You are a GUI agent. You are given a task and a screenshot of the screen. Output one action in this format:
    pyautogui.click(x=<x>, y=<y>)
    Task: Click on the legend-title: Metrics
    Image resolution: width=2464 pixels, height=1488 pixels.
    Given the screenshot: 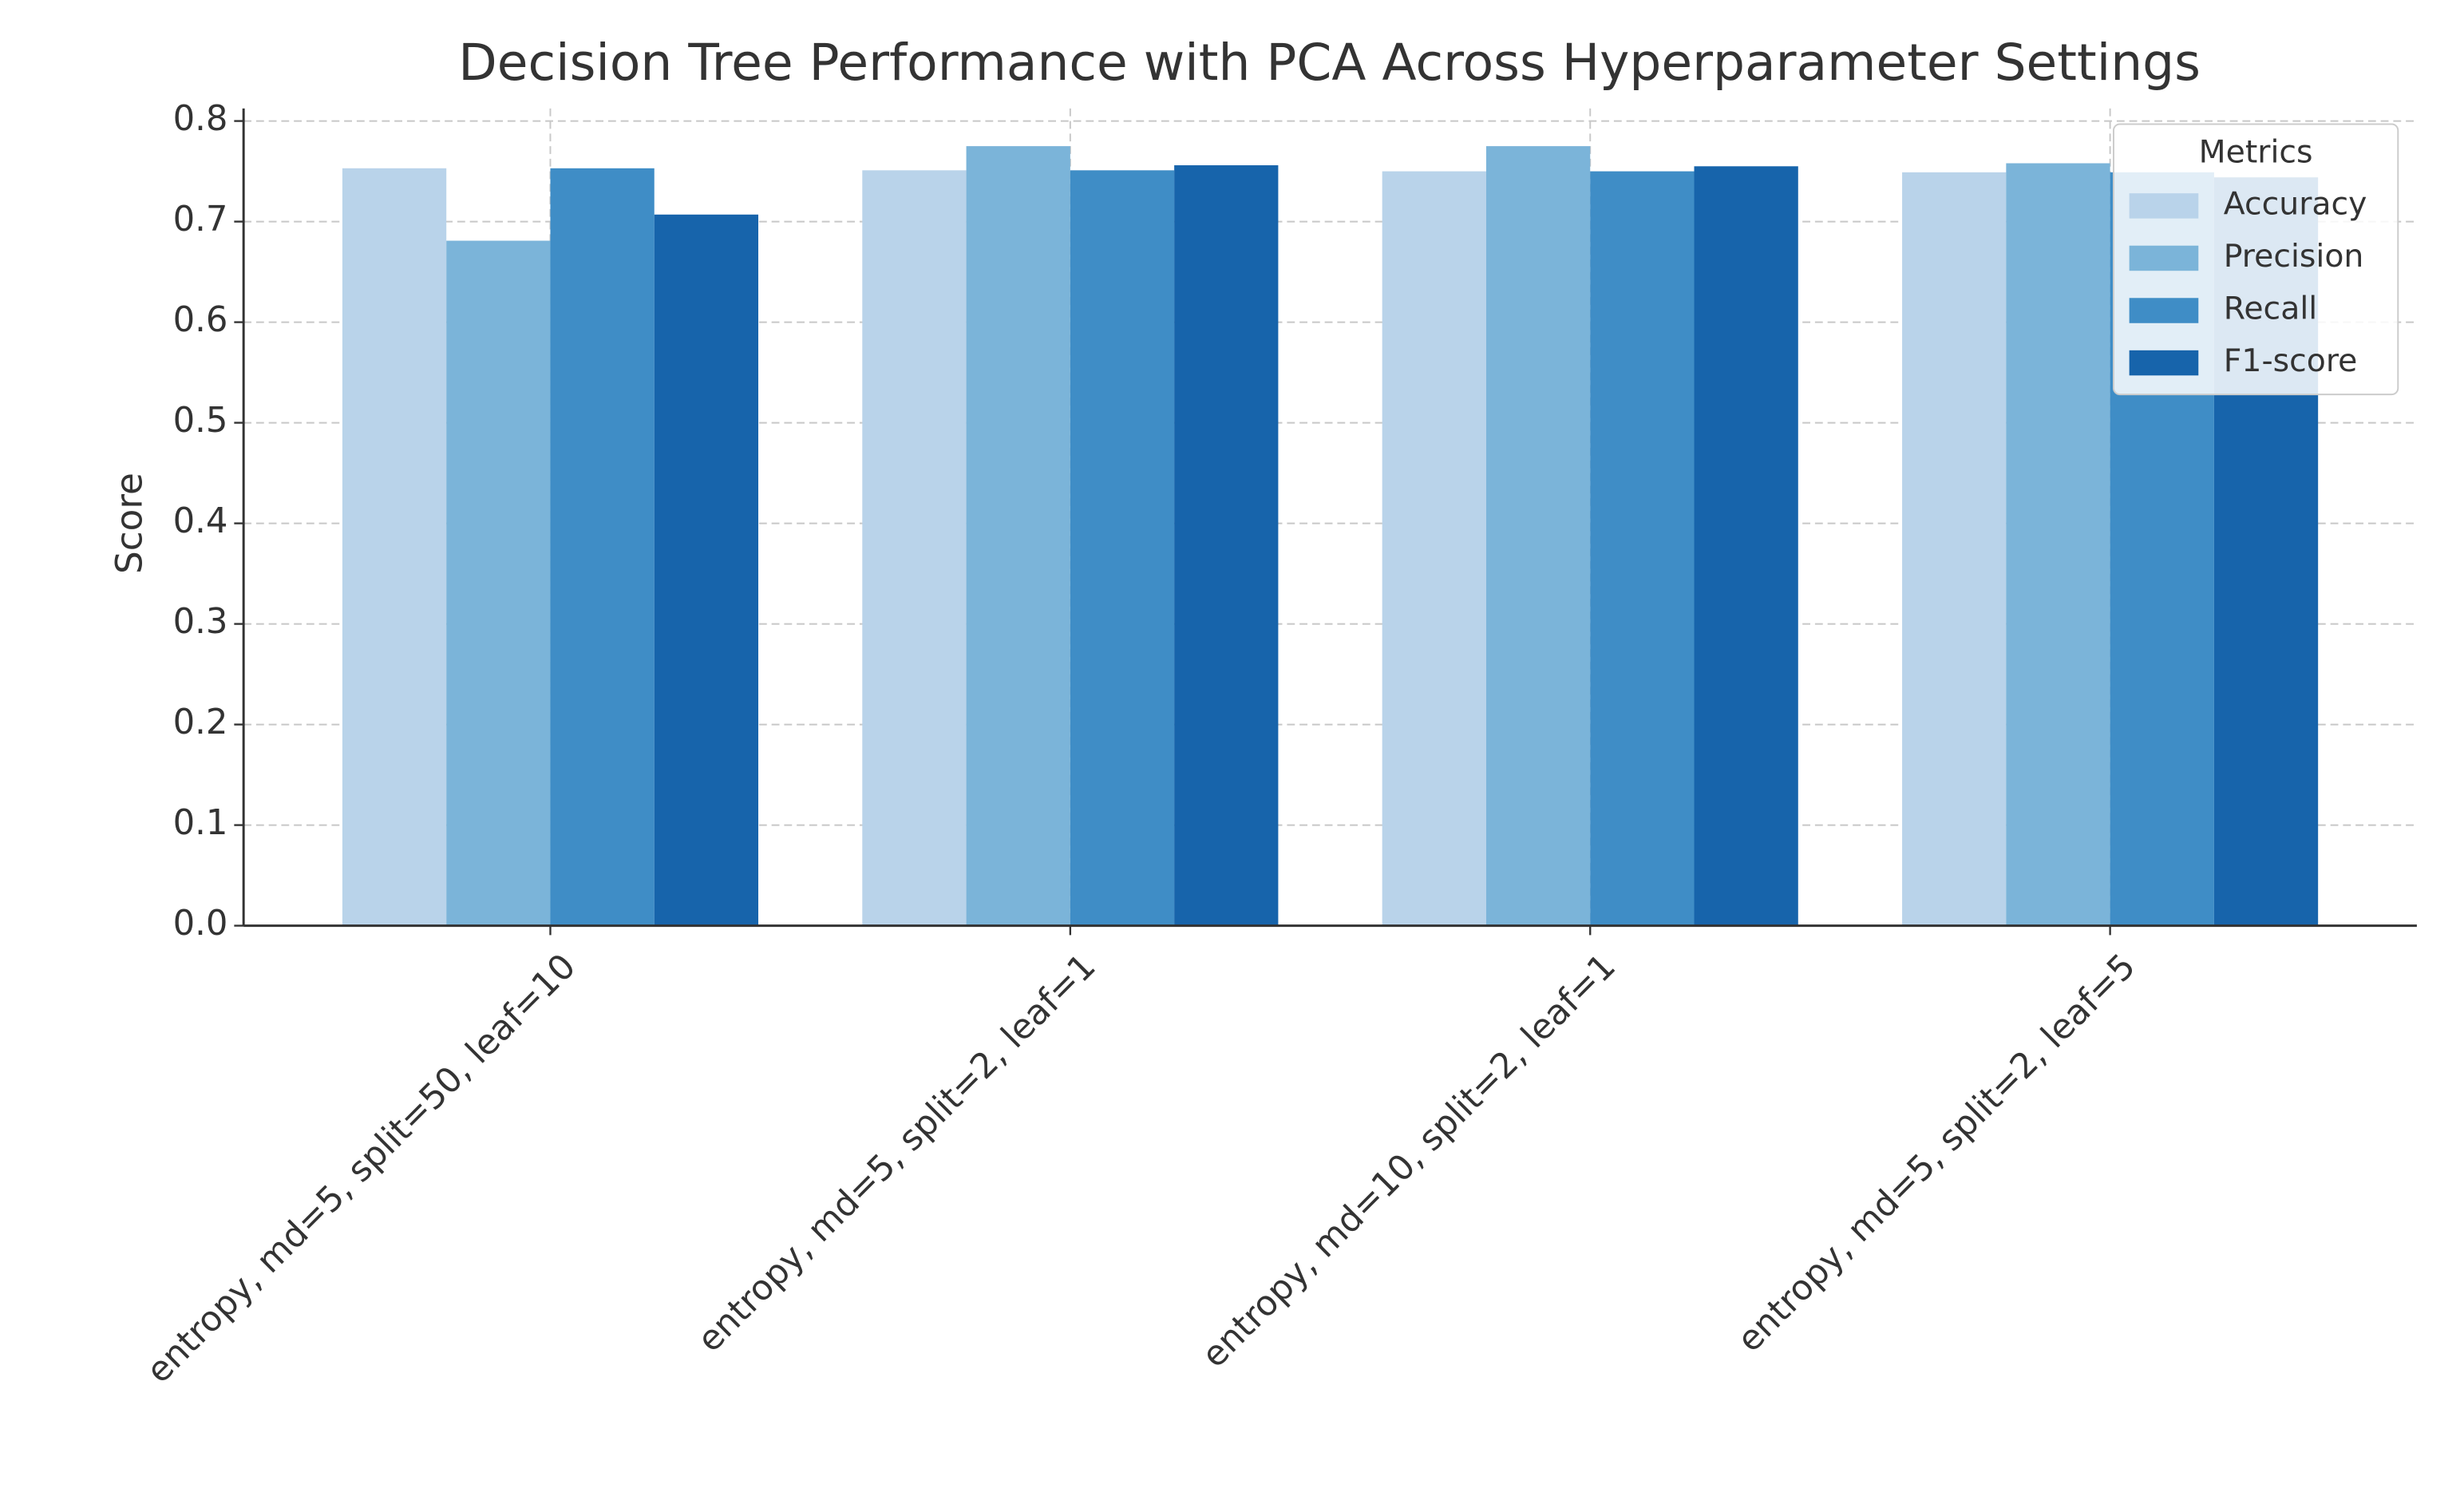 What is the action you would take?
    pyautogui.click(x=2256, y=151)
    